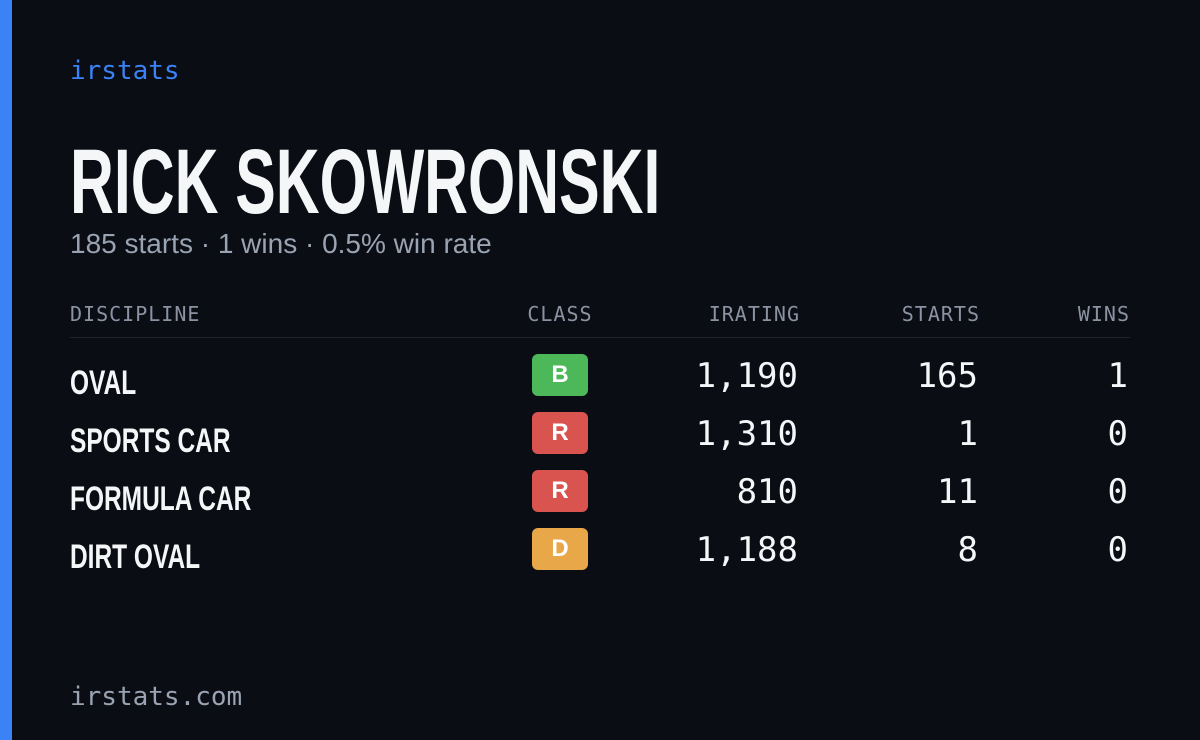  I want to click on logo: irstats, so click(125, 71).